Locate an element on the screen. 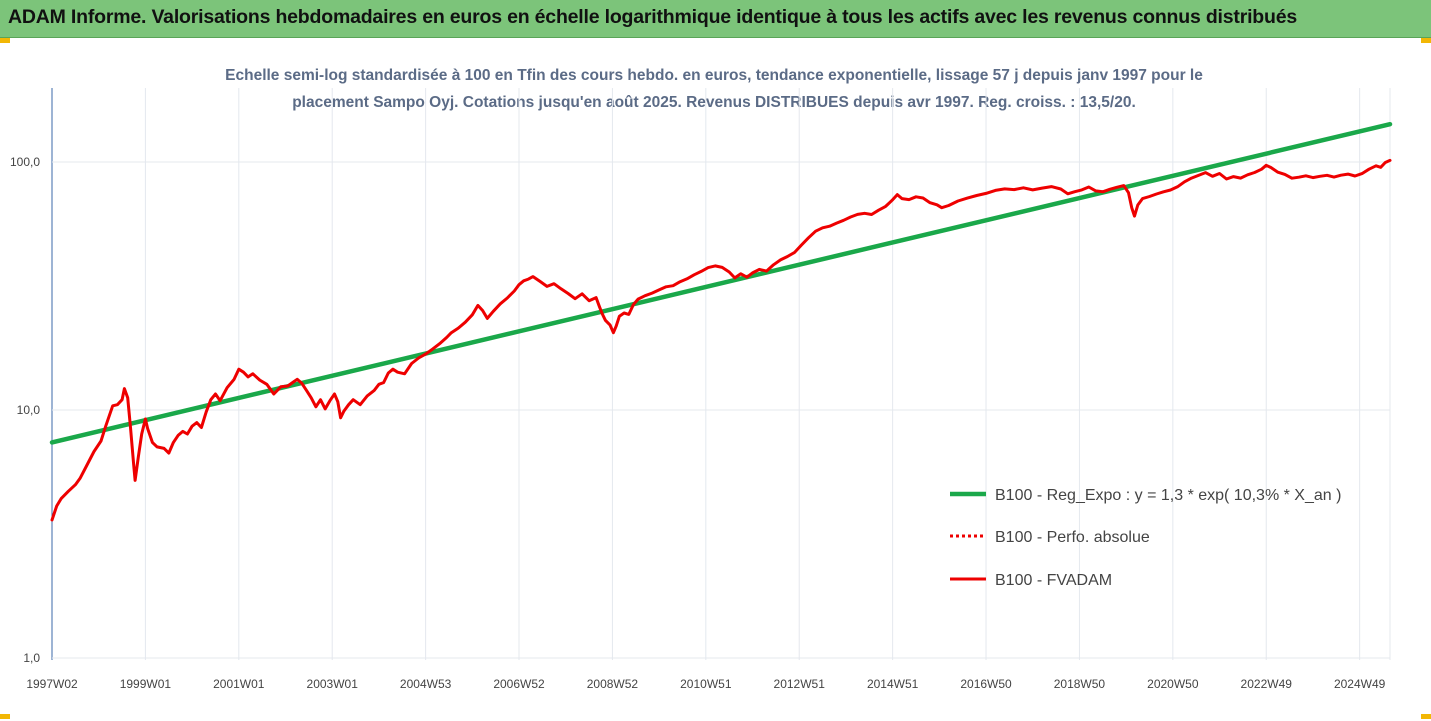  x-tick-label-1: 1999W01 is located at coordinates (146, 684).